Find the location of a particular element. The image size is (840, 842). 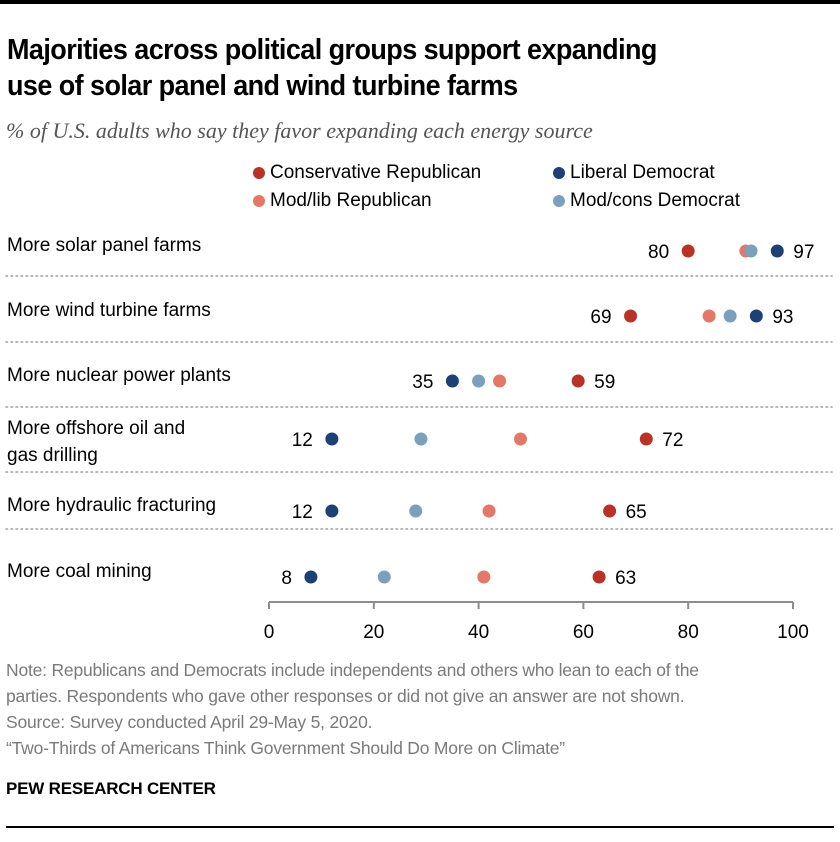

row-label: More solar panel farms is located at coordinates (104, 245).